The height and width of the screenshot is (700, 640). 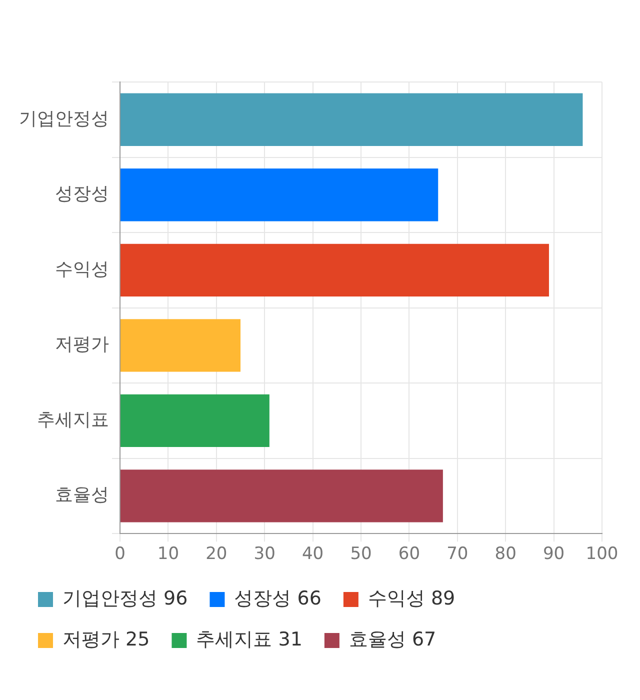 I want to click on legend-label: 추세지표 31, so click(x=249, y=639).